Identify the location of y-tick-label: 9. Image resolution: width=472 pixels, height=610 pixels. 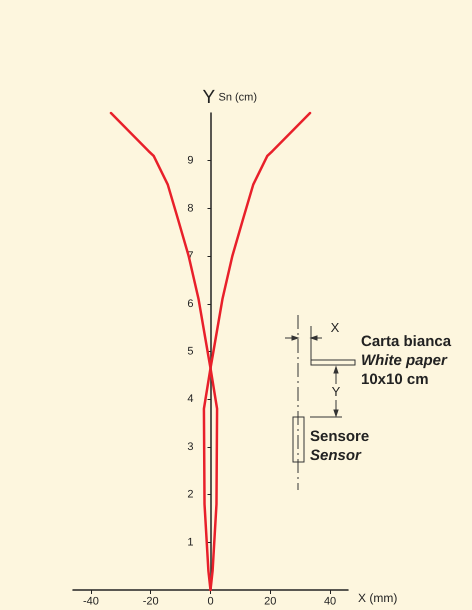
(190, 160).